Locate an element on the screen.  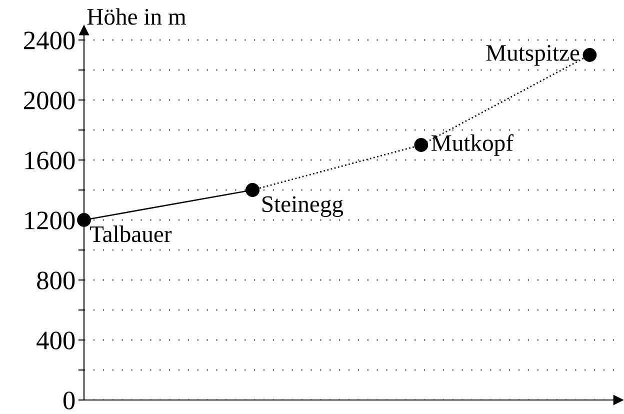
y-axis-title: Höhe in m is located at coordinates (136, 16).